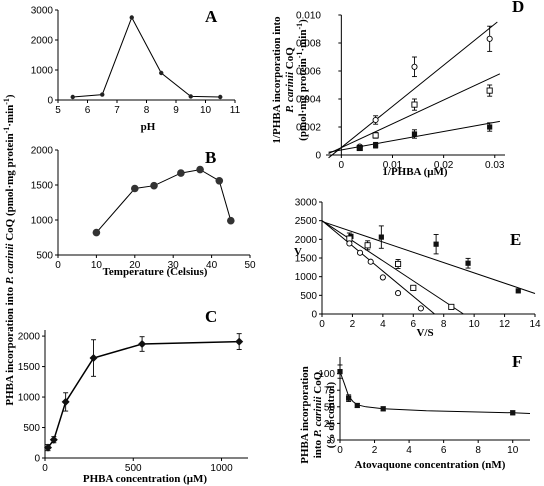  What do you see at coordinates (147, 110) in the screenshot?
I see `x-tick-label: 8` at bounding box center [147, 110].